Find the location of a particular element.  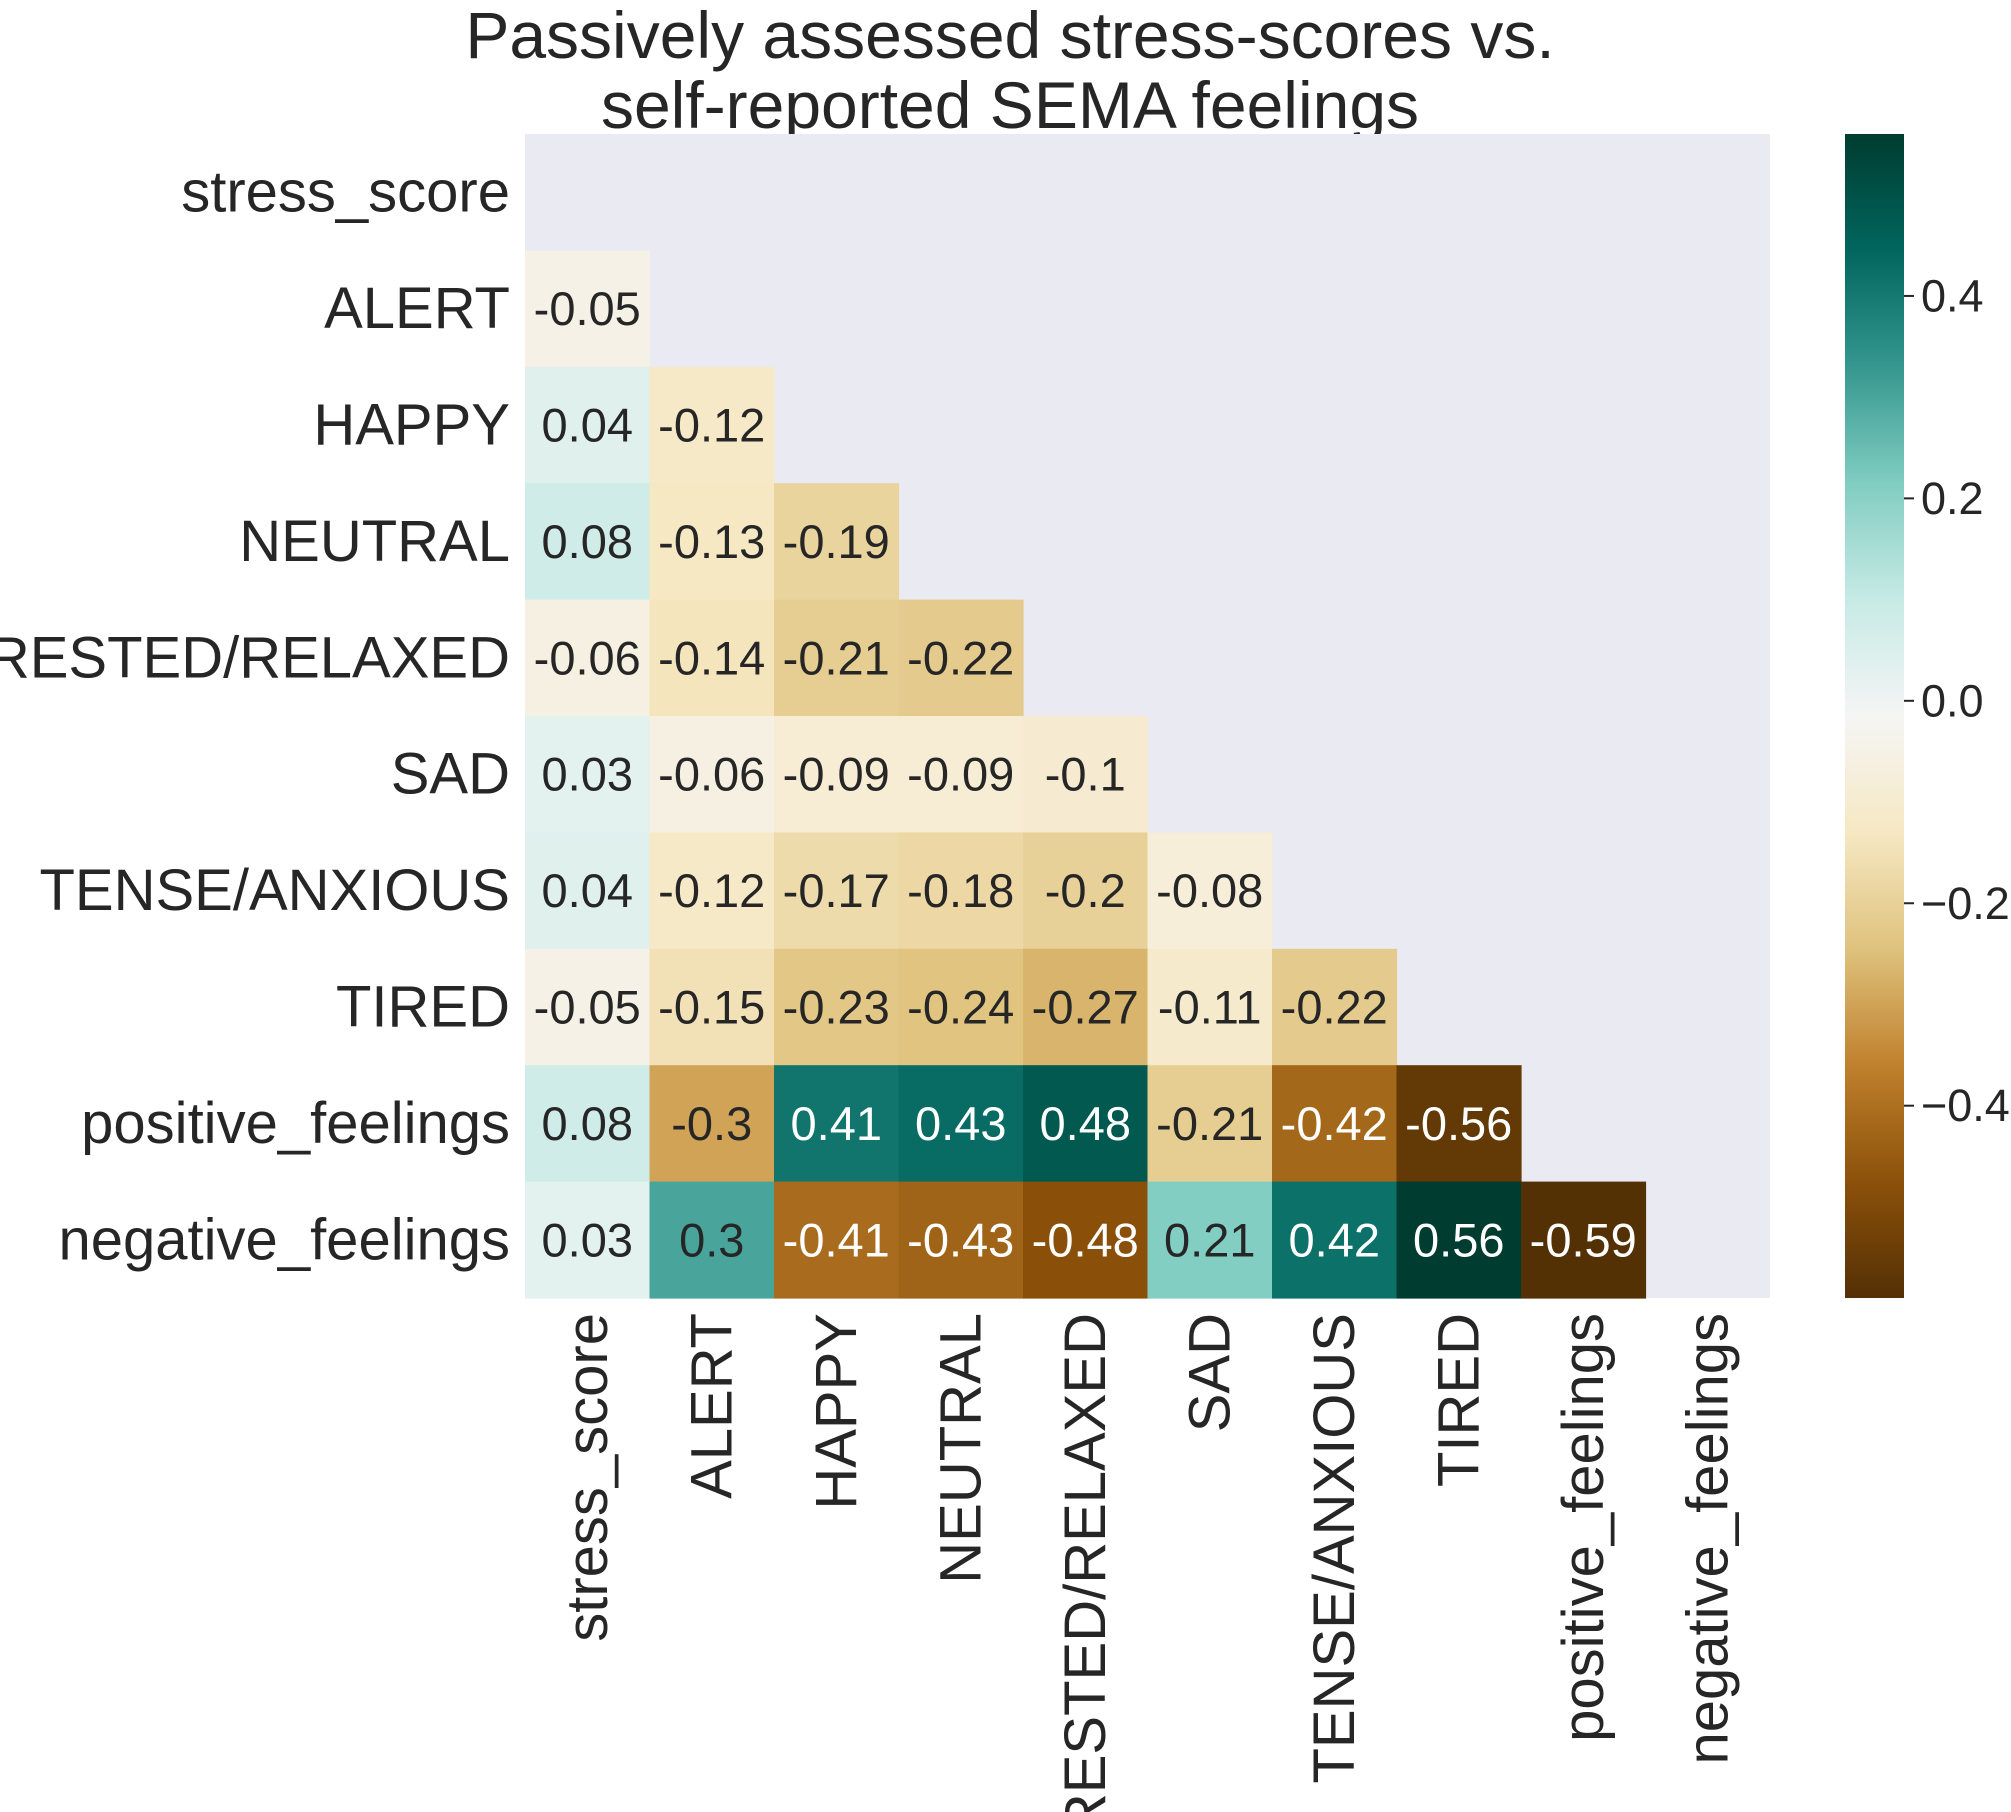

cell-value-label: -0.3 is located at coordinates (711, 1123).